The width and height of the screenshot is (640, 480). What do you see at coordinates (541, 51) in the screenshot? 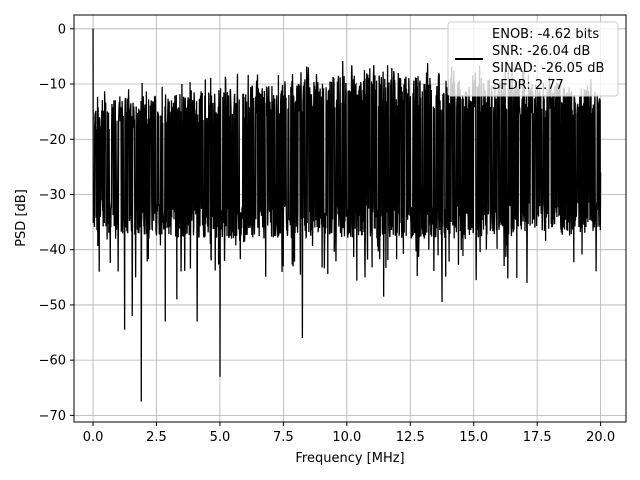
I see `legend-line-snr: SNR: -26.04 dB` at bounding box center [541, 51].